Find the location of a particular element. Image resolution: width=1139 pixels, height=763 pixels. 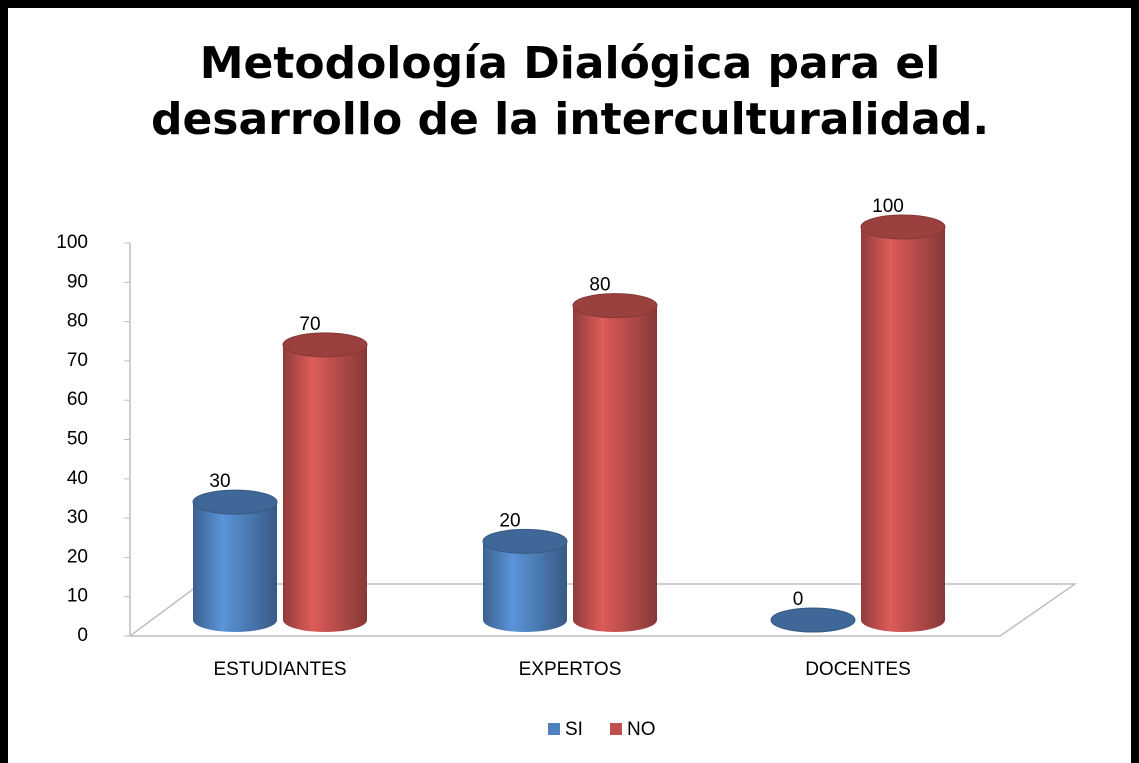

y-tick-label: 90 is located at coordinates (77, 281).